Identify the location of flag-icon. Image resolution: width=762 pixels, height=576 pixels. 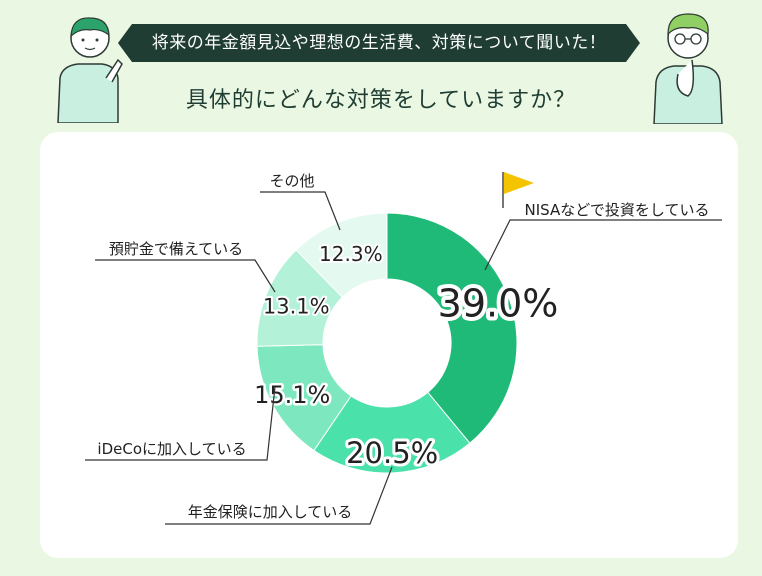
(518, 190).